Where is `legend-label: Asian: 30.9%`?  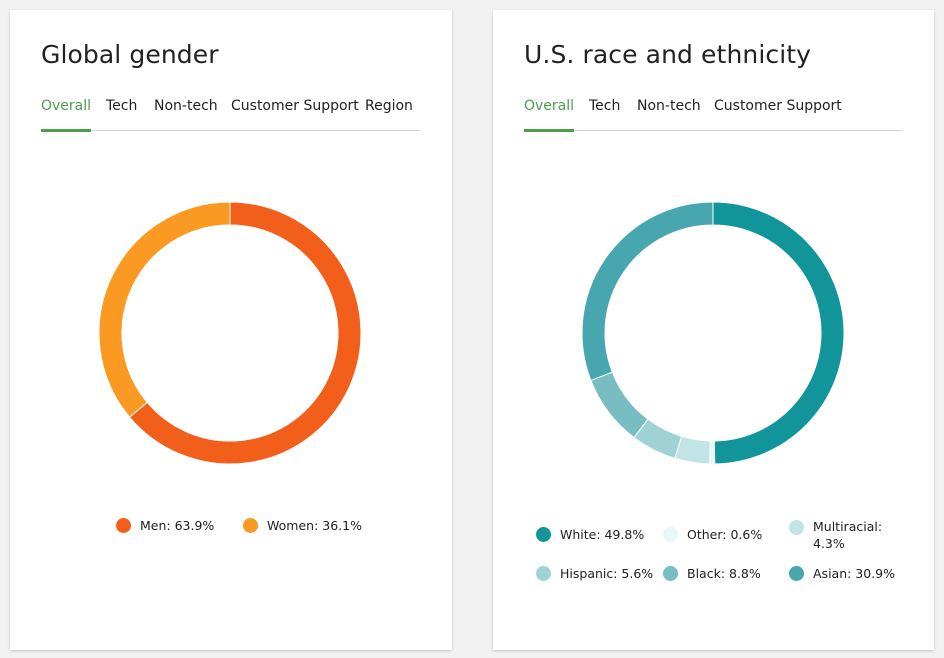
legend-label: Asian: 30.9% is located at coordinates (854, 573).